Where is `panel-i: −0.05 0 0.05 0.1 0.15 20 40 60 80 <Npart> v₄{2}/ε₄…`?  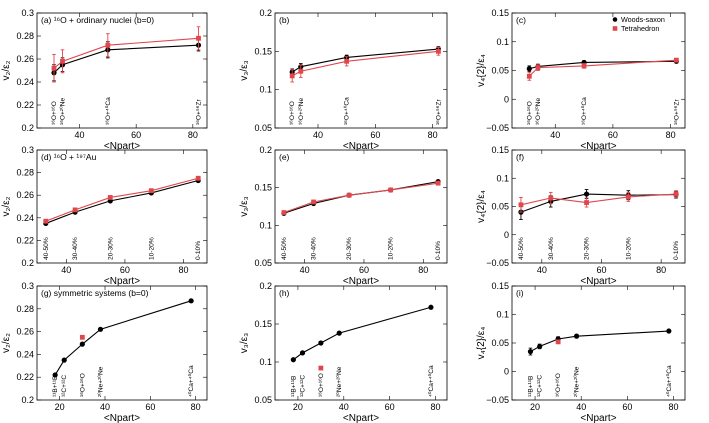
panel-i: −0.05 0 0.05 0.1 0.15 20 40 60 80 <Npart> v₄{2}/ε₄… is located at coordinates (581, 352).